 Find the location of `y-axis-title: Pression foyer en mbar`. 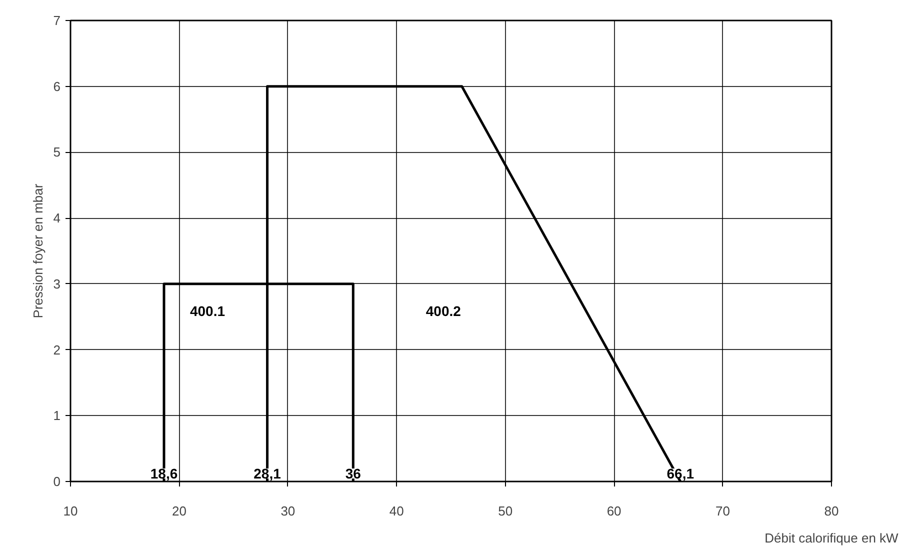

y-axis-title: Pression foyer en mbar is located at coordinates (38, 250).